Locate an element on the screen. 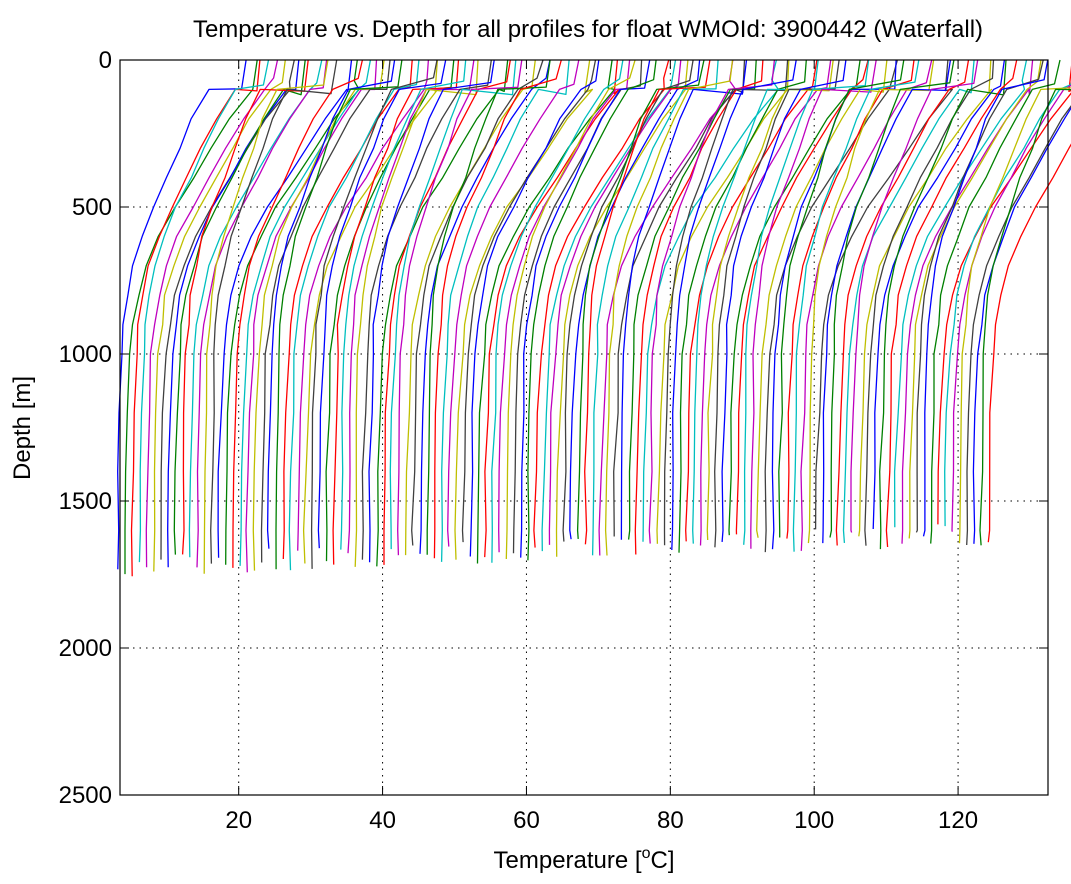 Image resolution: width=1071 pixels, height=884 pixels. x-tick-label-1: 40 is located at coordinates (382, 820).